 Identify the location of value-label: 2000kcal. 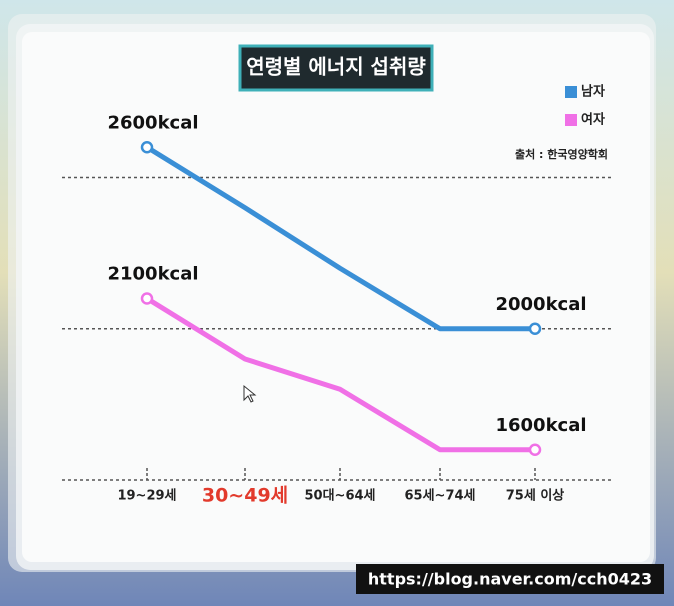
(540, 304).